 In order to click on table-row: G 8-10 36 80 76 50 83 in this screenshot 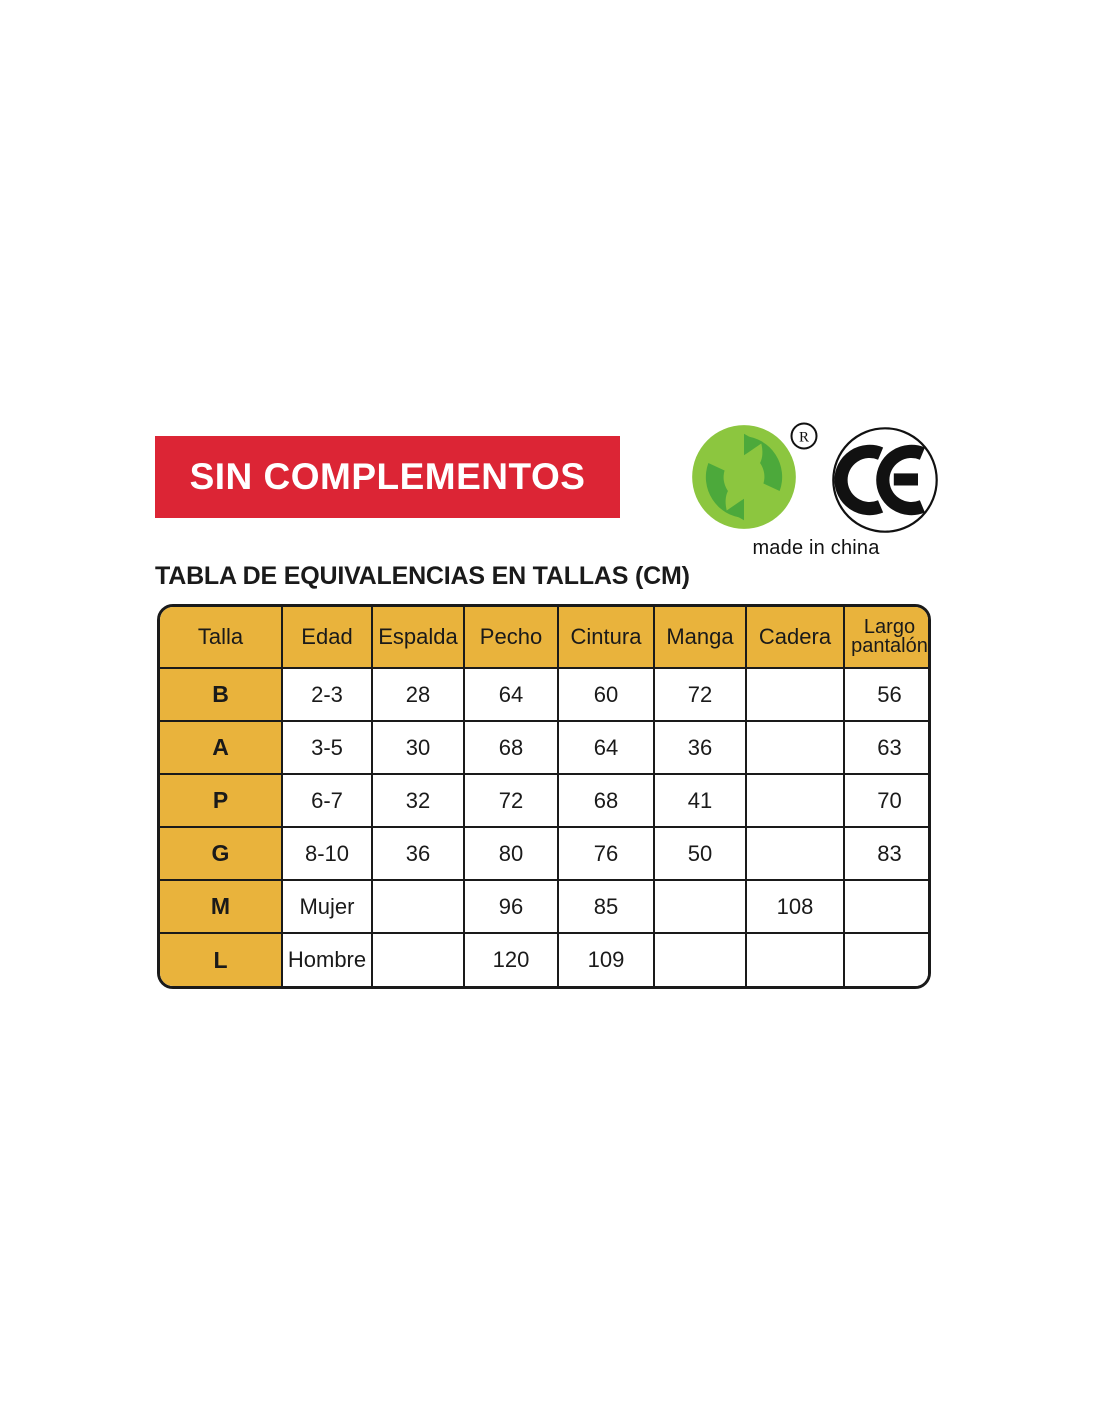, I will do `click(544, 853)`.